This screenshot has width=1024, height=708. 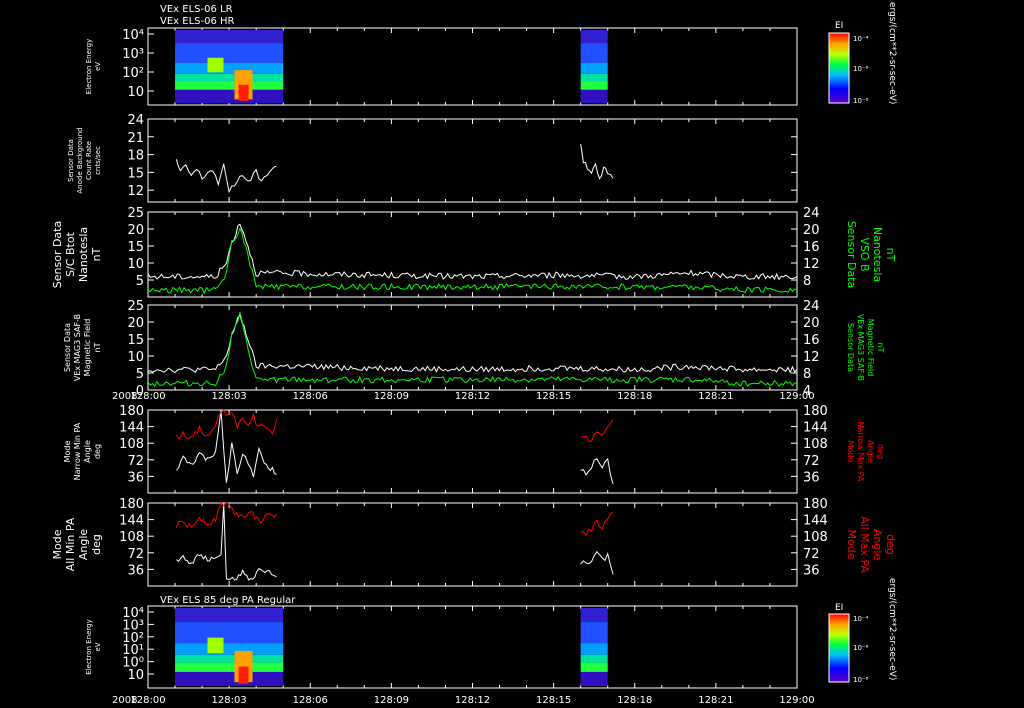 What do you see at coordinates (67, 347) in the screenshot?
I see `y-axis-label: Sensor Data` at bounding box center [67, 347].